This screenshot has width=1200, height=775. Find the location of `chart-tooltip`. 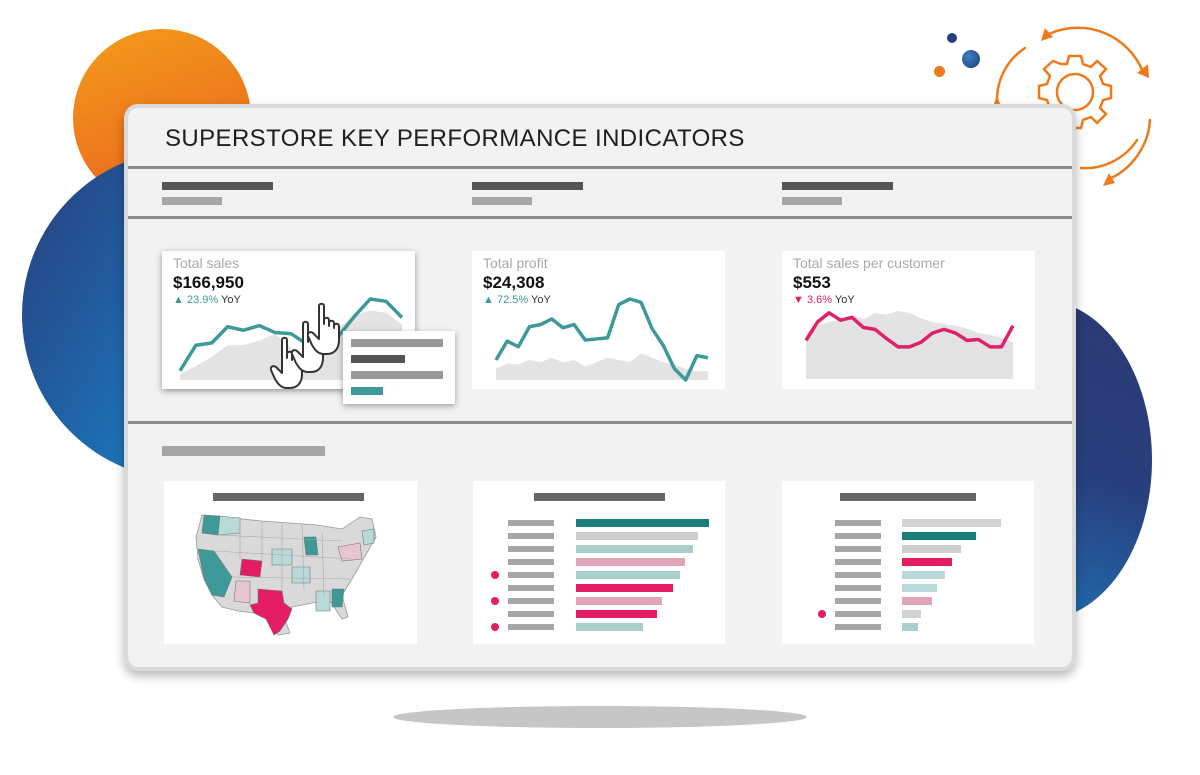

chart-tooltip is located at coordinates (399, 367).